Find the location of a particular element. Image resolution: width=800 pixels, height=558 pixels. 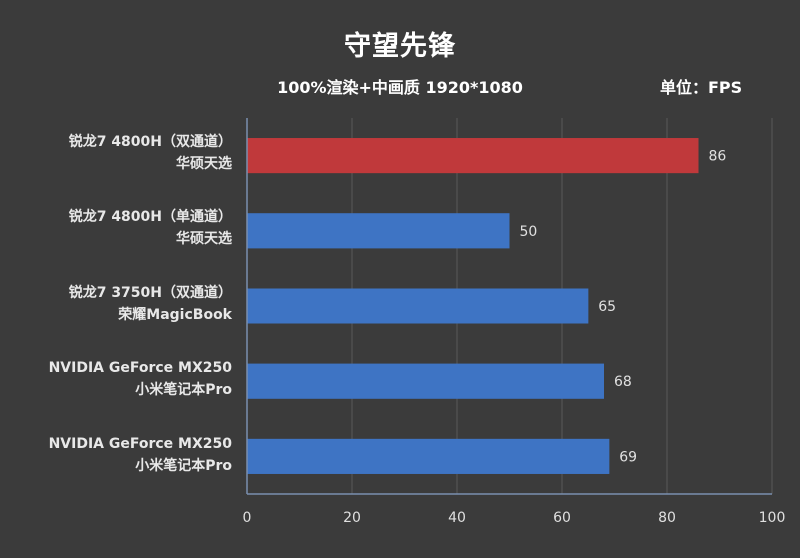

category-label-3-line2: 小米笔记本Pro is located at coordinates (183, 390).